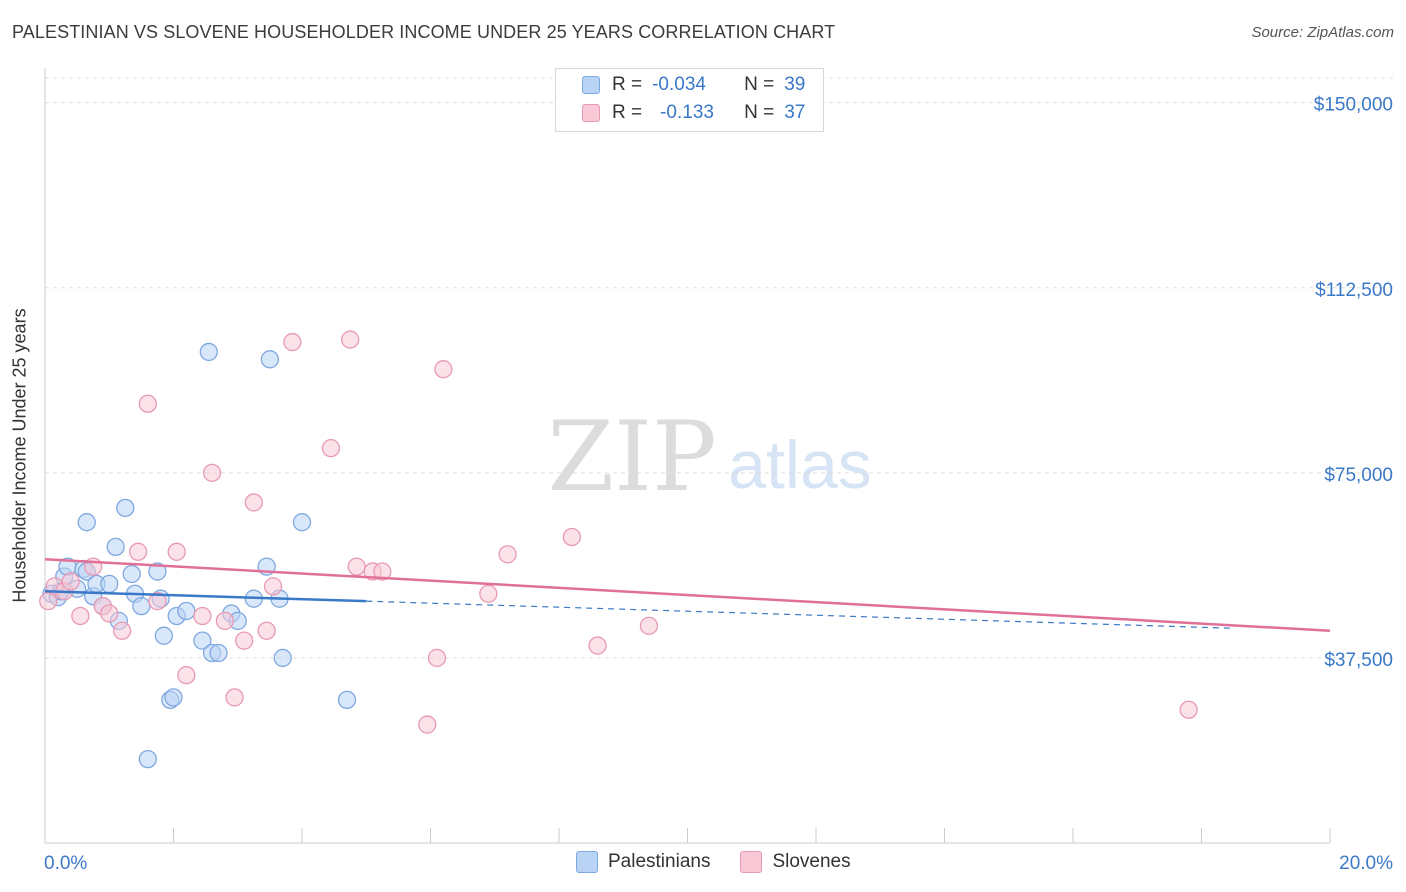 The height and width of the screenshot is (892, 1406). What do you see at coordinates (1322, 32) in the screenshot?
I see `source-label: Source: ZipAtlas.com` at bounding box center [1322, 32].